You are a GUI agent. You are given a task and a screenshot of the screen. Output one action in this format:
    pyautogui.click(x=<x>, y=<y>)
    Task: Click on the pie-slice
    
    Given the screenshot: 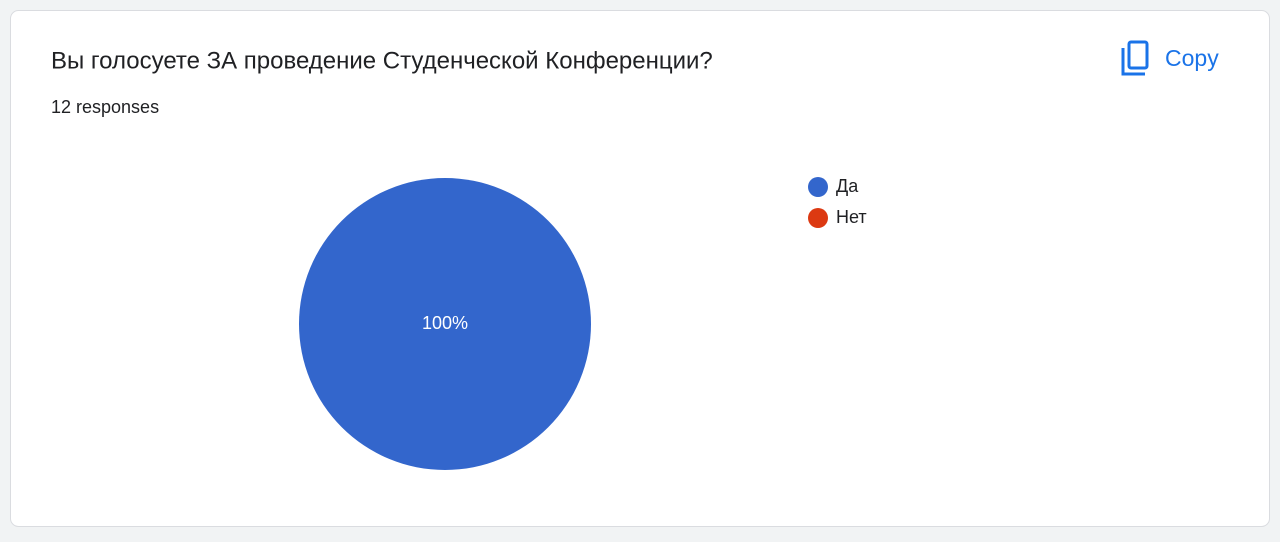 What is the action you would take?
    pyautogui.click(x=445, y=324)
    